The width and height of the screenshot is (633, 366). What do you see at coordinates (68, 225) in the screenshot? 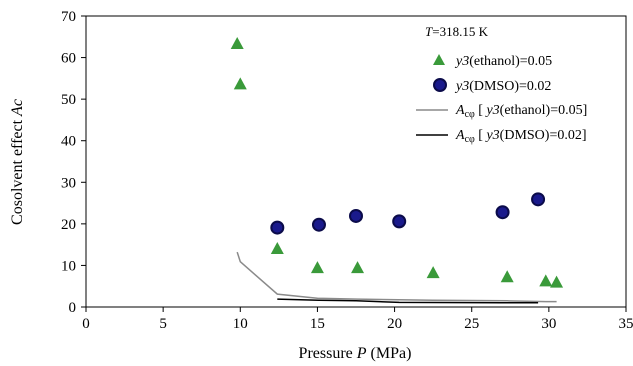
I see `y-tick-label: 20` at bounding box center [68, 225].